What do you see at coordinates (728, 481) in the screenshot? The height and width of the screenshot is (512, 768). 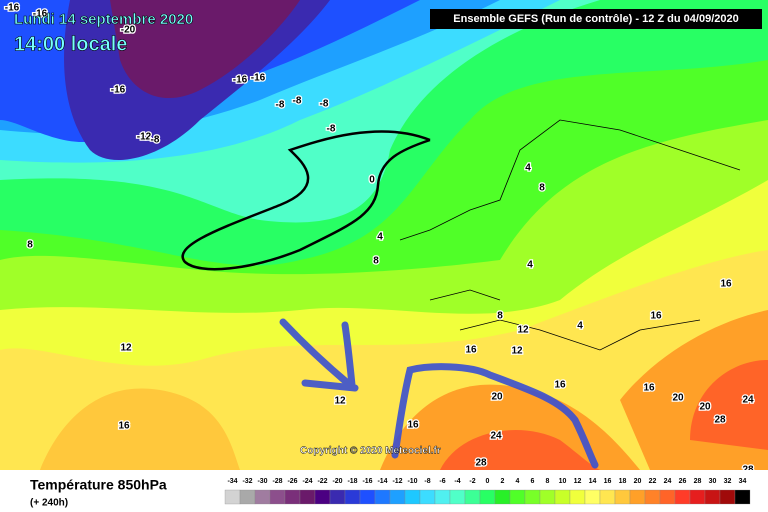 I see `scale-label: 32` at bounding box center [728, 481].